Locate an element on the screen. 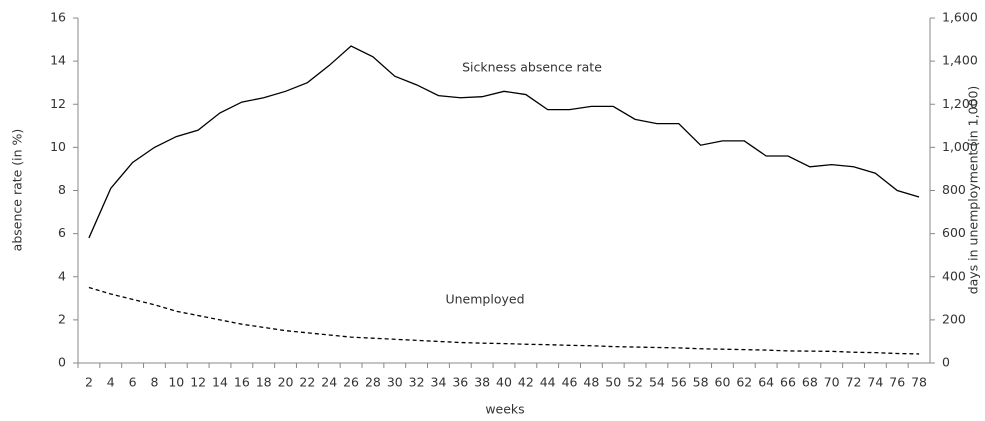 The width and height of the screenshot is (985, 421). x-tick-label: 36 is located at coordinates (460, 382).